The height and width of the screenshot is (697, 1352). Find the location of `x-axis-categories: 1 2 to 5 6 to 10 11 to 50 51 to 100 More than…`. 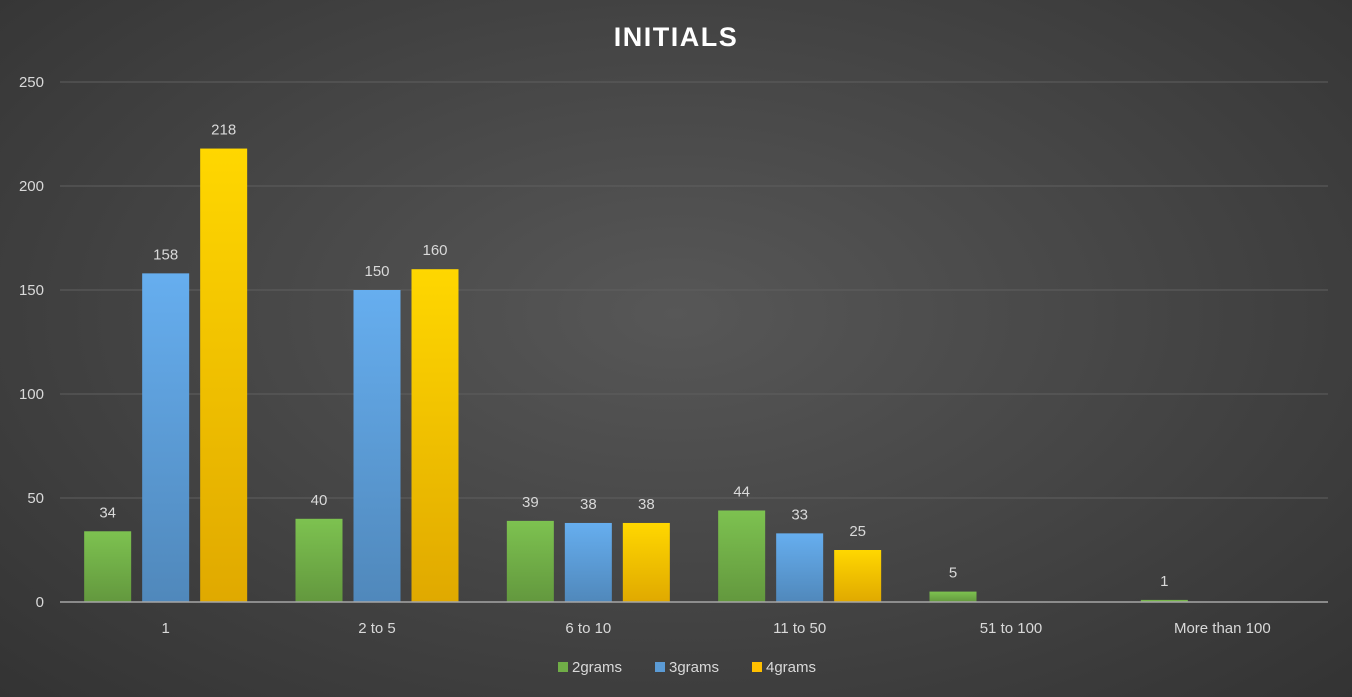

x-axis-categories: 1 2 to 5 6 to 10 11 to 50 51 to 100 More than… is located at coordinates (715, 628).